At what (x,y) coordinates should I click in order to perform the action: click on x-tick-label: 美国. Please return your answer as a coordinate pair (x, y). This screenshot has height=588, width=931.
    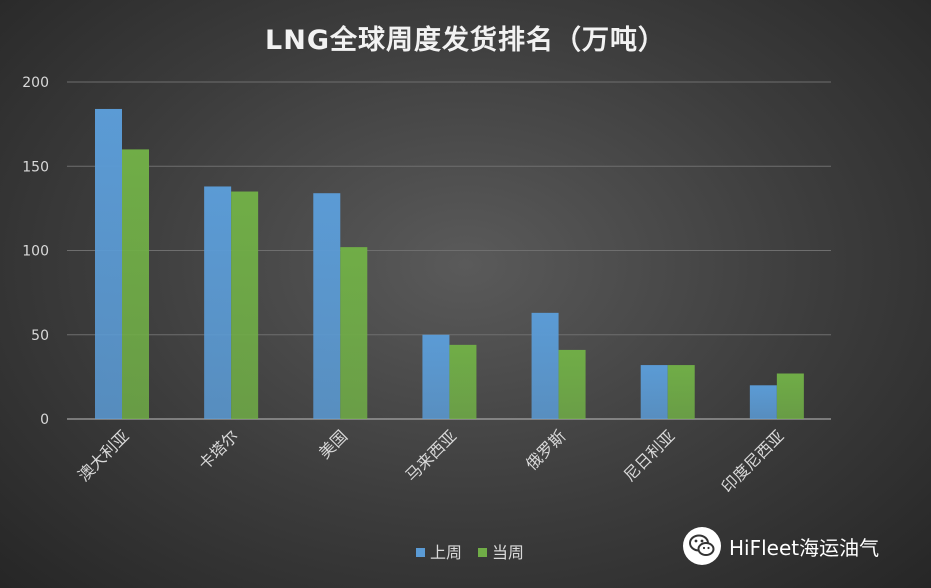
    Looking at the image, I should click on (333, 444).